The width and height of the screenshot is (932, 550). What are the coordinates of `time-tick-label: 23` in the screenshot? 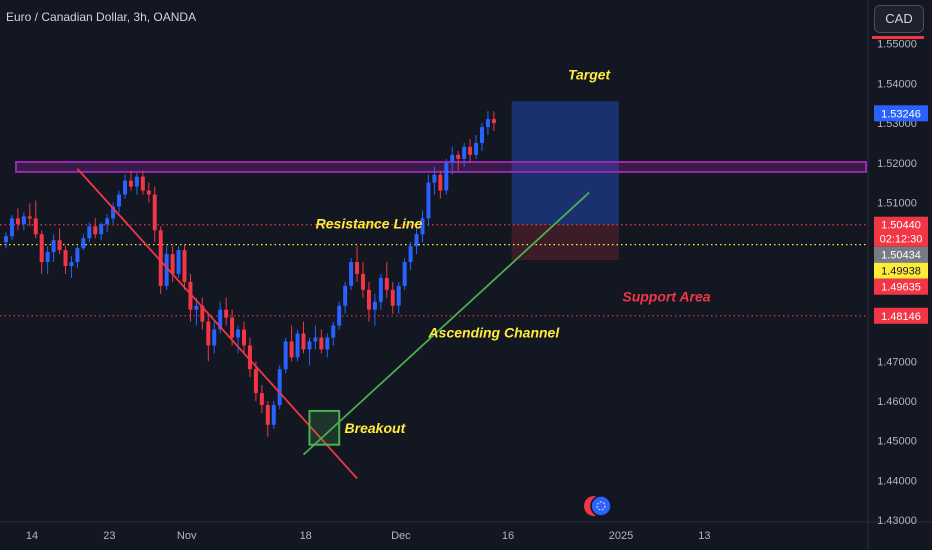 It's located at (109, 536).